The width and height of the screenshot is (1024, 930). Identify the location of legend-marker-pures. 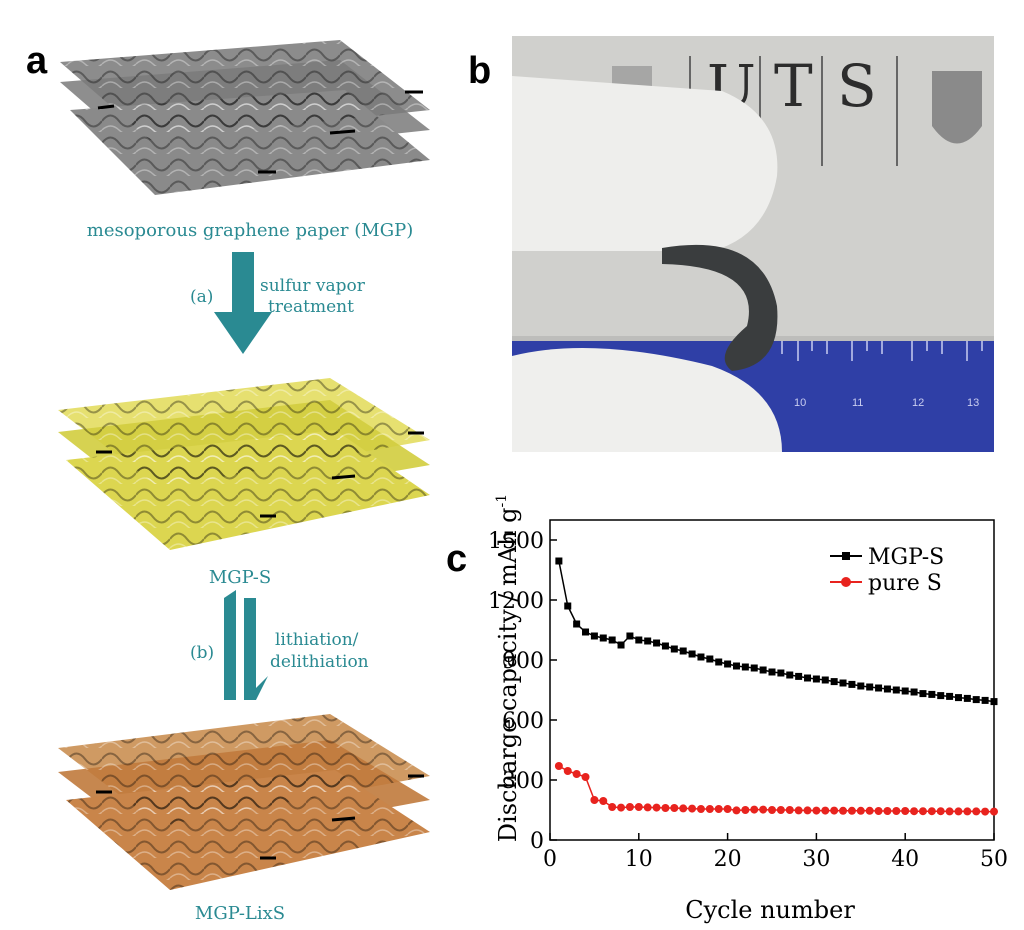
(846, 582).